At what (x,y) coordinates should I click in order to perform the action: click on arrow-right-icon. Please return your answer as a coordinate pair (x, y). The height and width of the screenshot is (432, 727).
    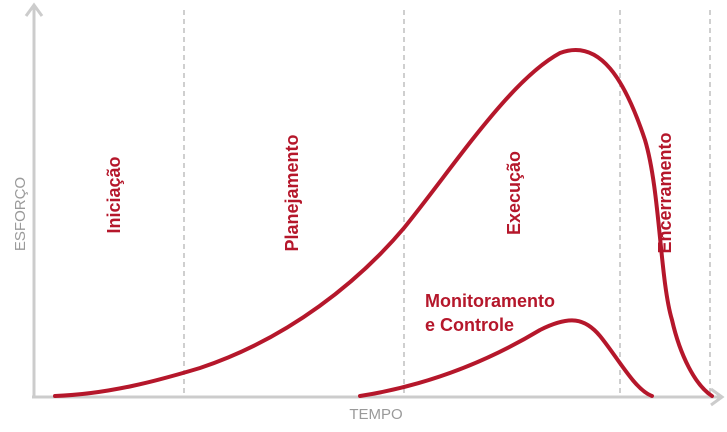
    Looking at the image, I should click on (717, 397).